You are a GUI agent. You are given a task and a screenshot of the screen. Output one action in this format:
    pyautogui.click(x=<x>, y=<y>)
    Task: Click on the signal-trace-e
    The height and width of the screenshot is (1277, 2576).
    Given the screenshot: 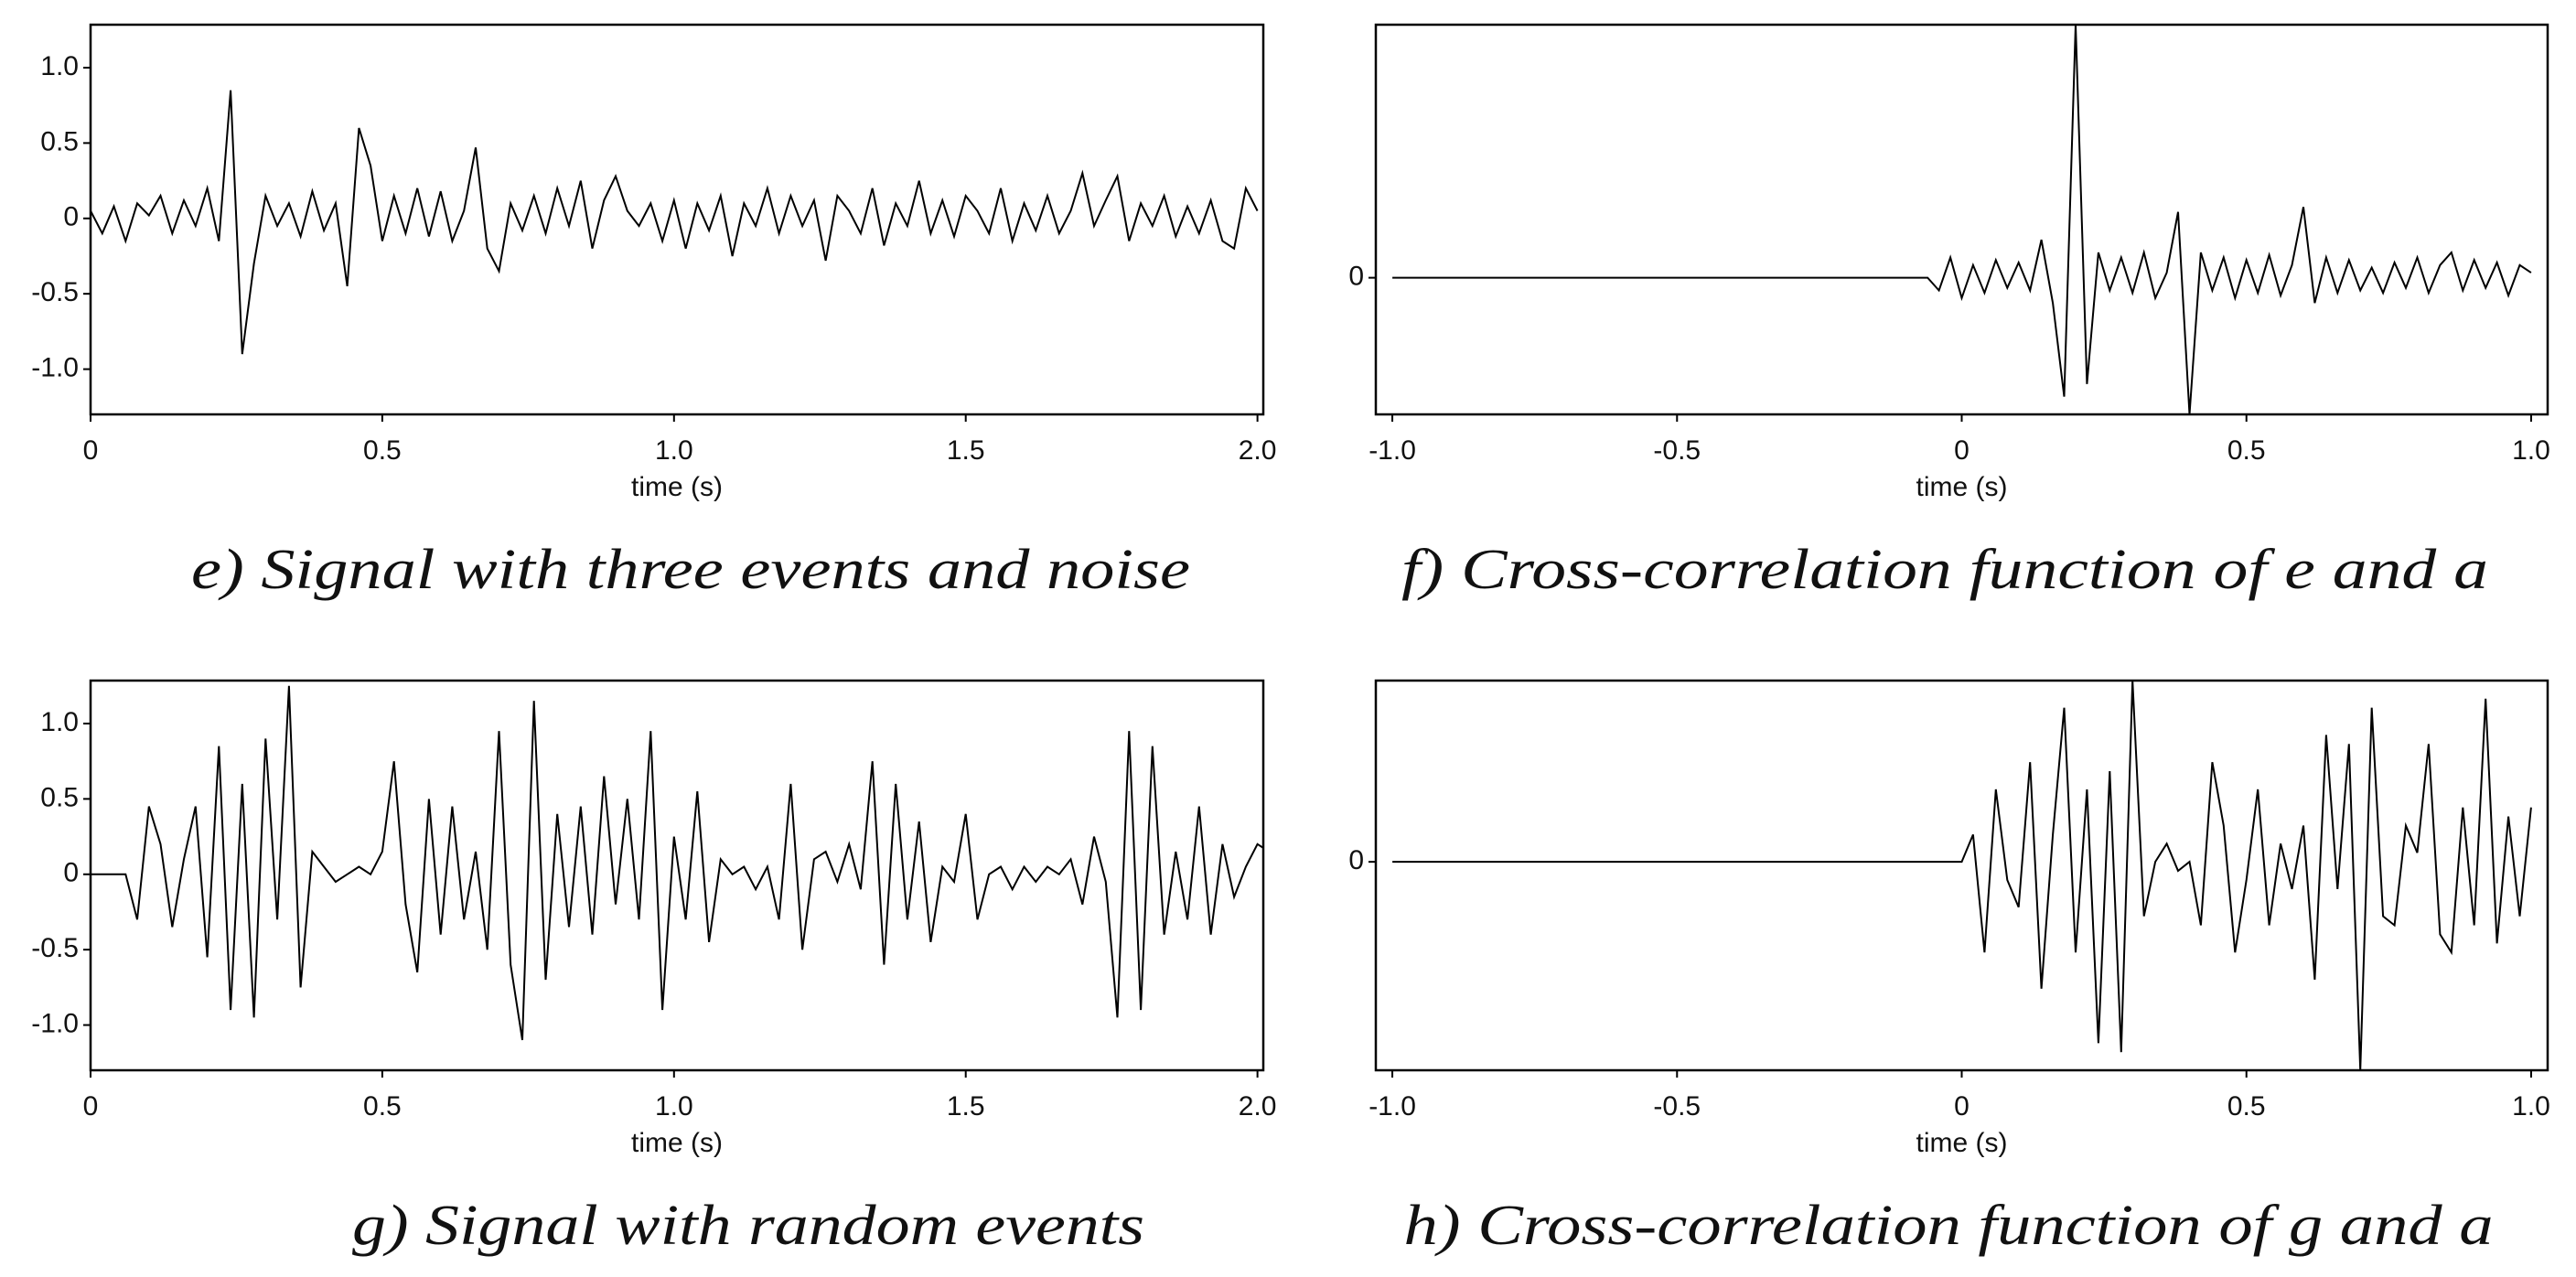 What is the action you would take?
    pyautogui.click(x=675, y=222)
    